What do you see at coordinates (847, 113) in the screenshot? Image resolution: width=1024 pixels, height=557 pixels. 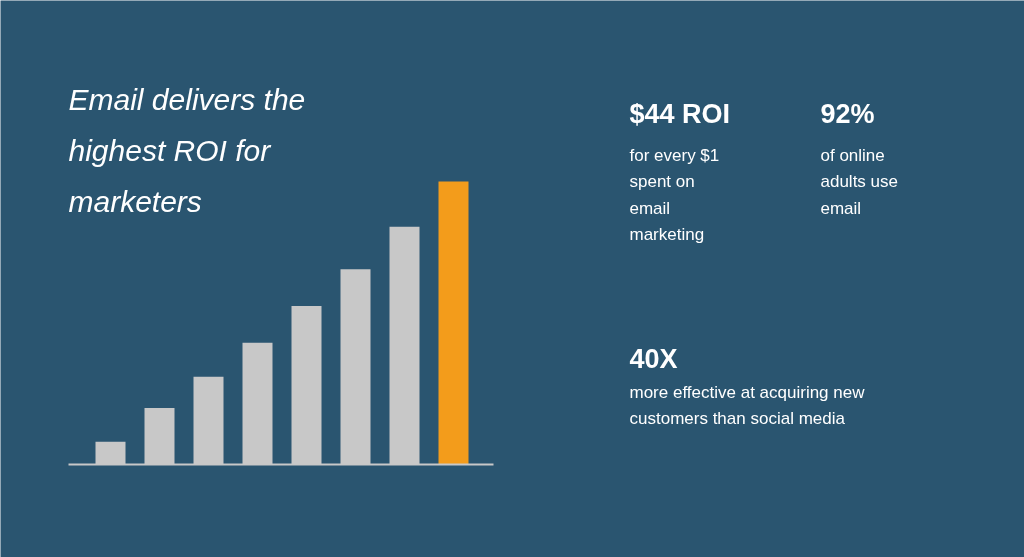 I see `text: 92%` at bounding box center [847, 113].